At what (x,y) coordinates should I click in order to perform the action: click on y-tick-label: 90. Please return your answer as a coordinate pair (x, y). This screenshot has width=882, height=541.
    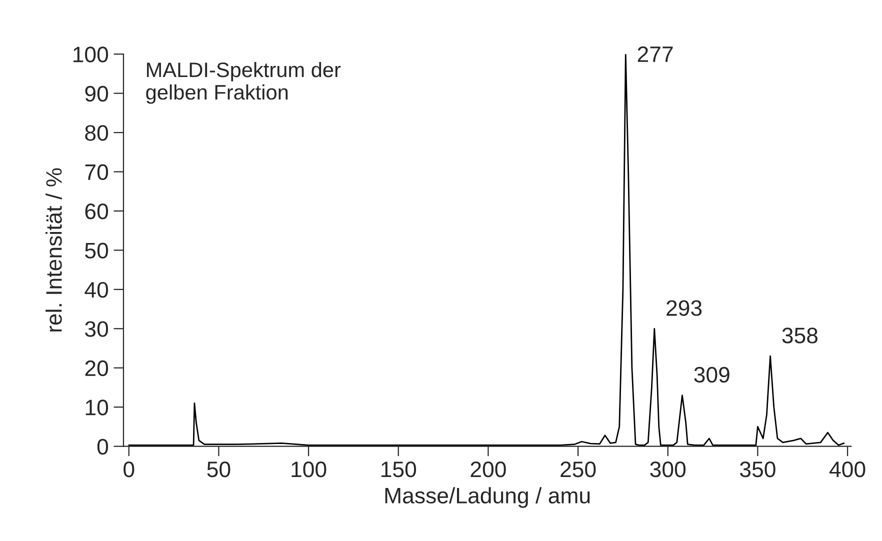
    Looking at the image, I should click on (96, 94).